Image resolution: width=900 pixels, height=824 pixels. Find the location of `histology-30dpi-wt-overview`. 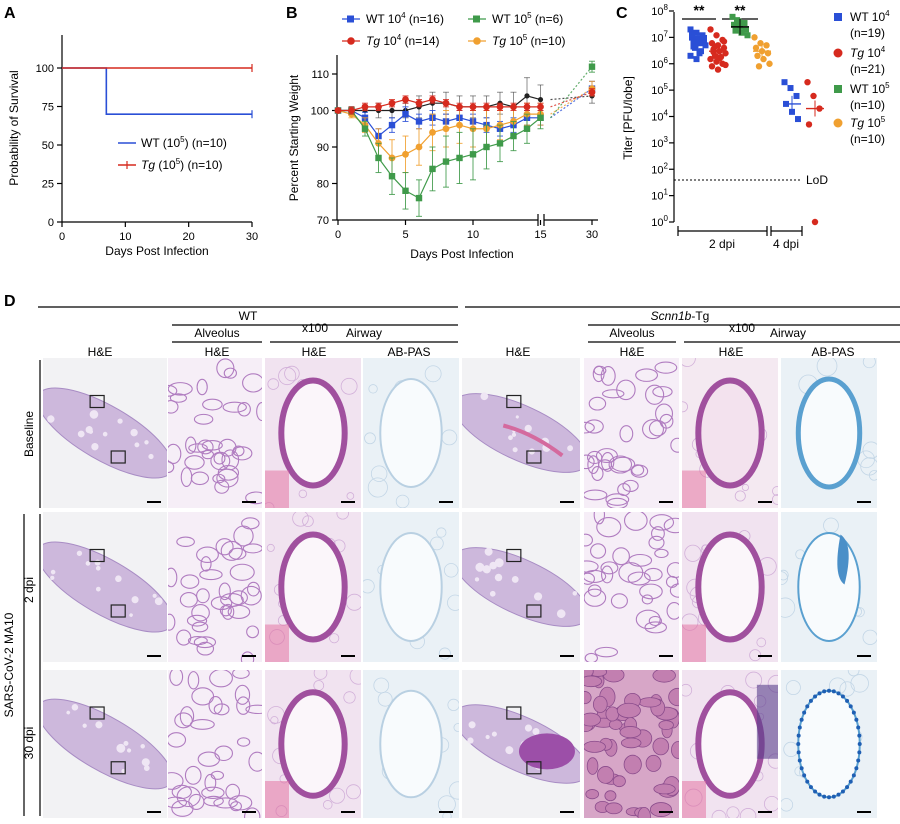

histology-30dpi-wt-overview is located at coordinates (105, 744).